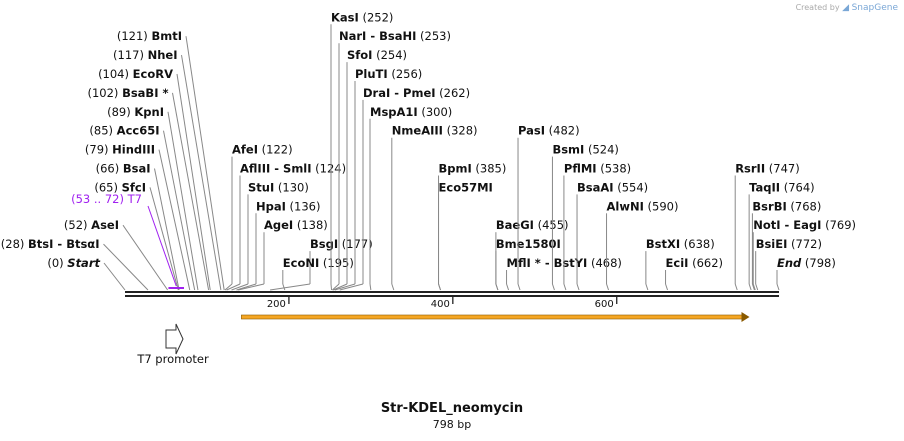  I want to click on site-text: NarI - BsaHI (253), so click(395, 36).